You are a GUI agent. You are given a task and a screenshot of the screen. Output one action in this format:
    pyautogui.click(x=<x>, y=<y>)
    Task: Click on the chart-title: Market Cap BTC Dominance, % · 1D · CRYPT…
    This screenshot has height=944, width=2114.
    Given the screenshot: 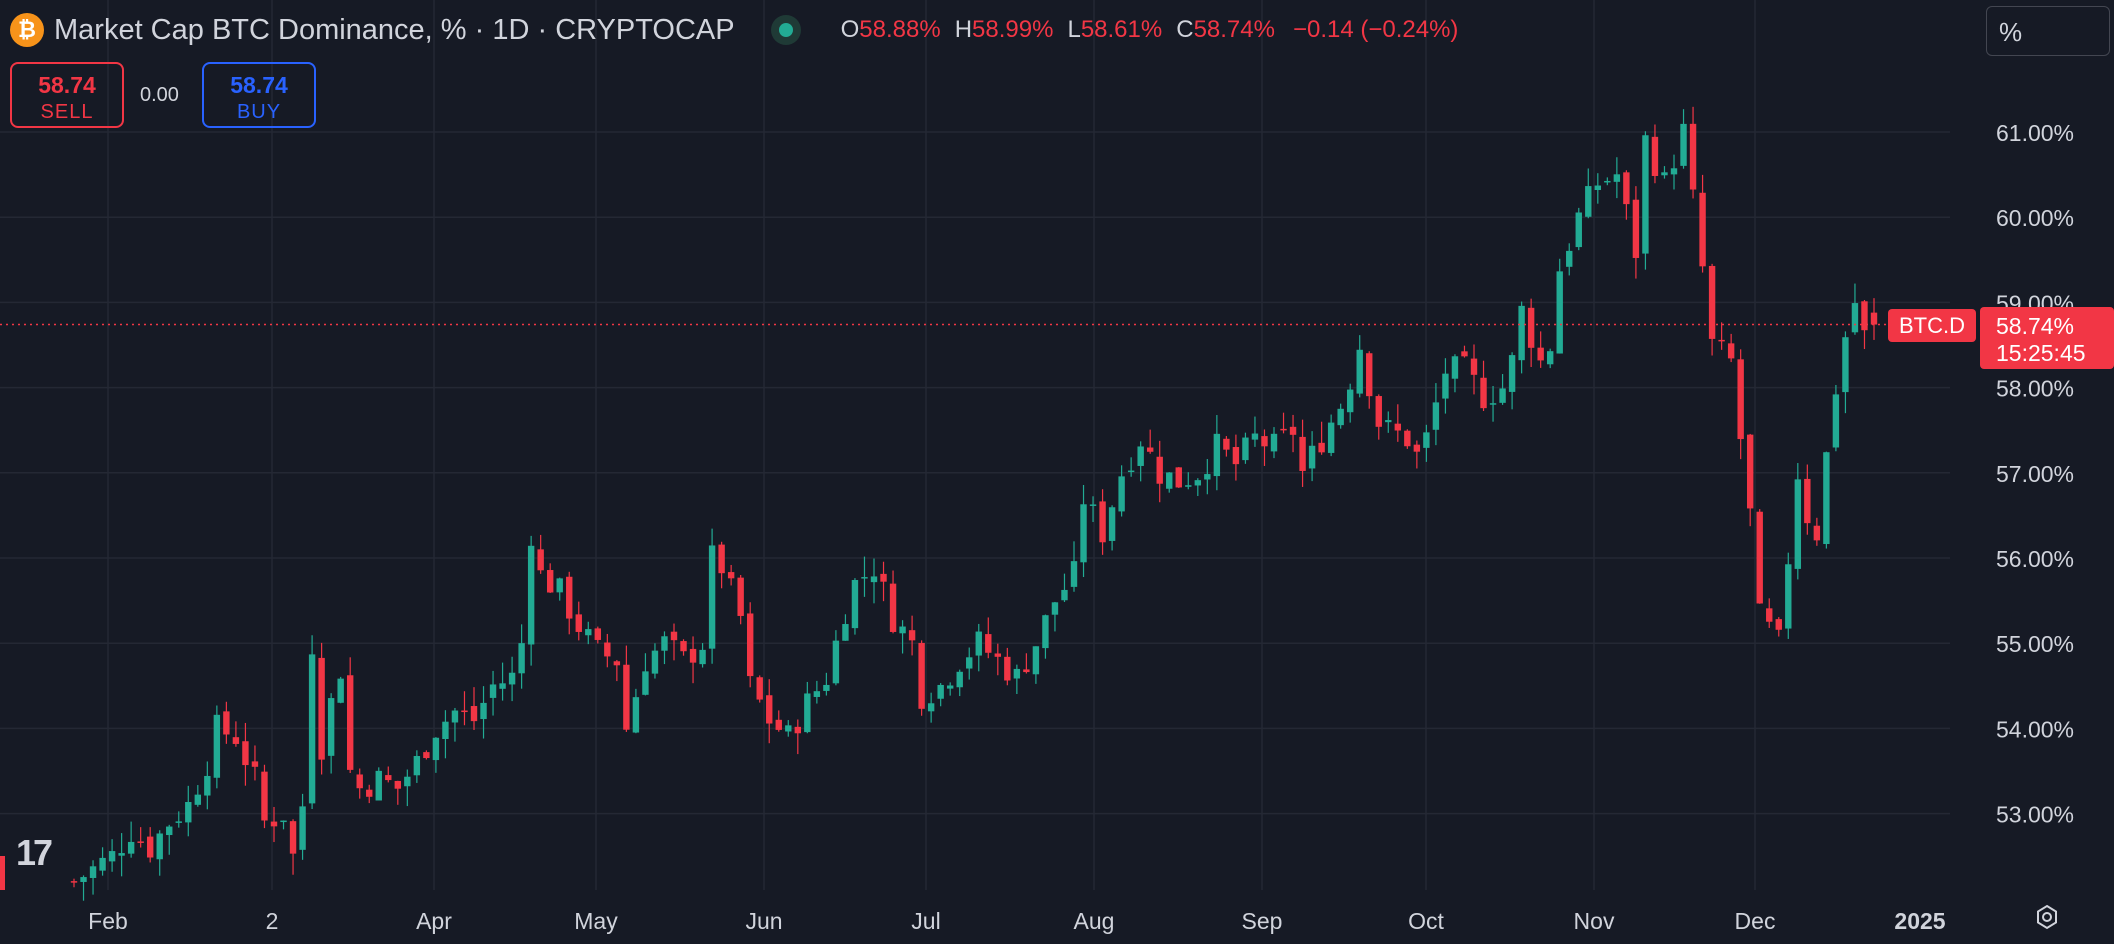 What is the action you would take?
    pyautogui.click(x=394, y=29)
    